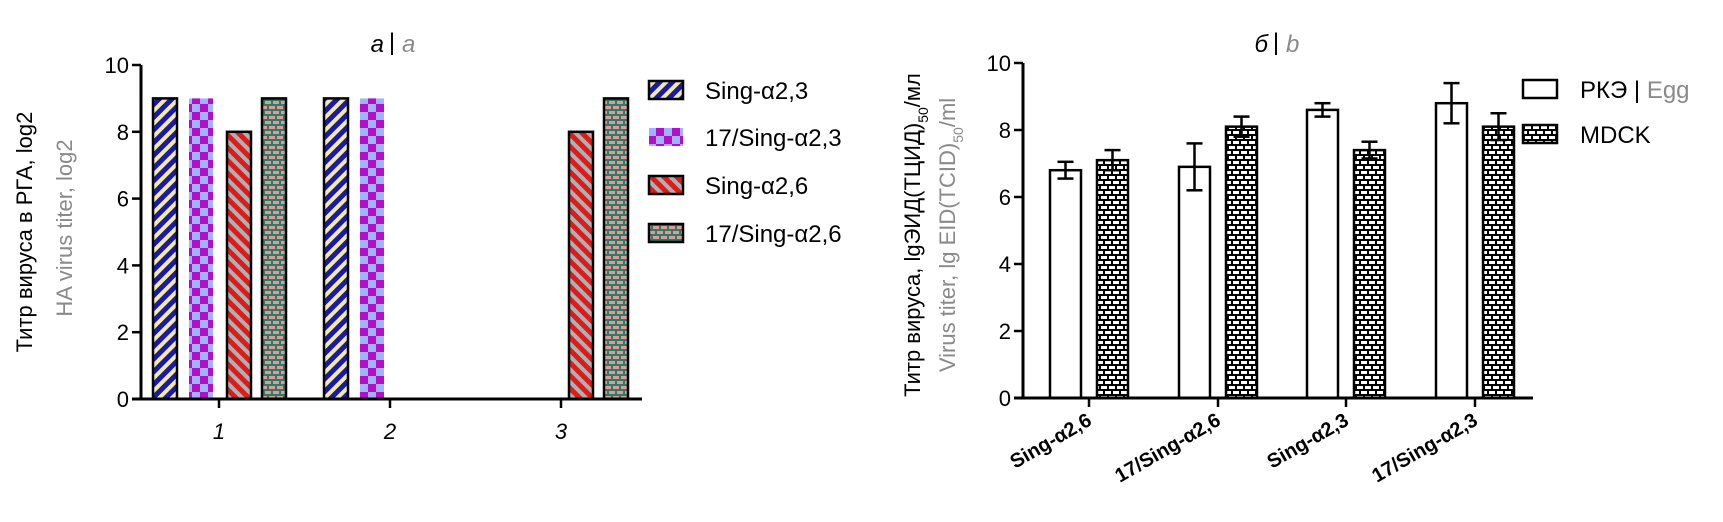  What do you see at coordinates (1292, 44) in the screenshot?
I see `chart-b-title-alt: b` at bounding box center [1292, 44].